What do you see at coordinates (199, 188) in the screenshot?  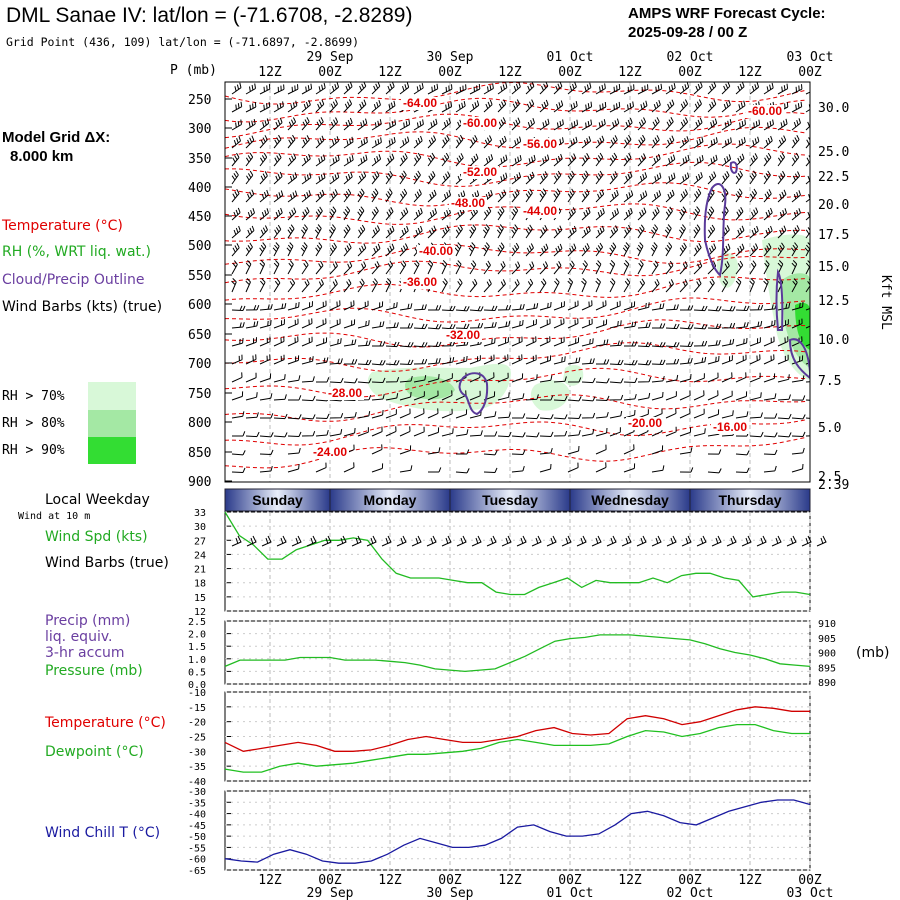 I see `pressure-tick-label: 400` at bounding box center [199, 188].